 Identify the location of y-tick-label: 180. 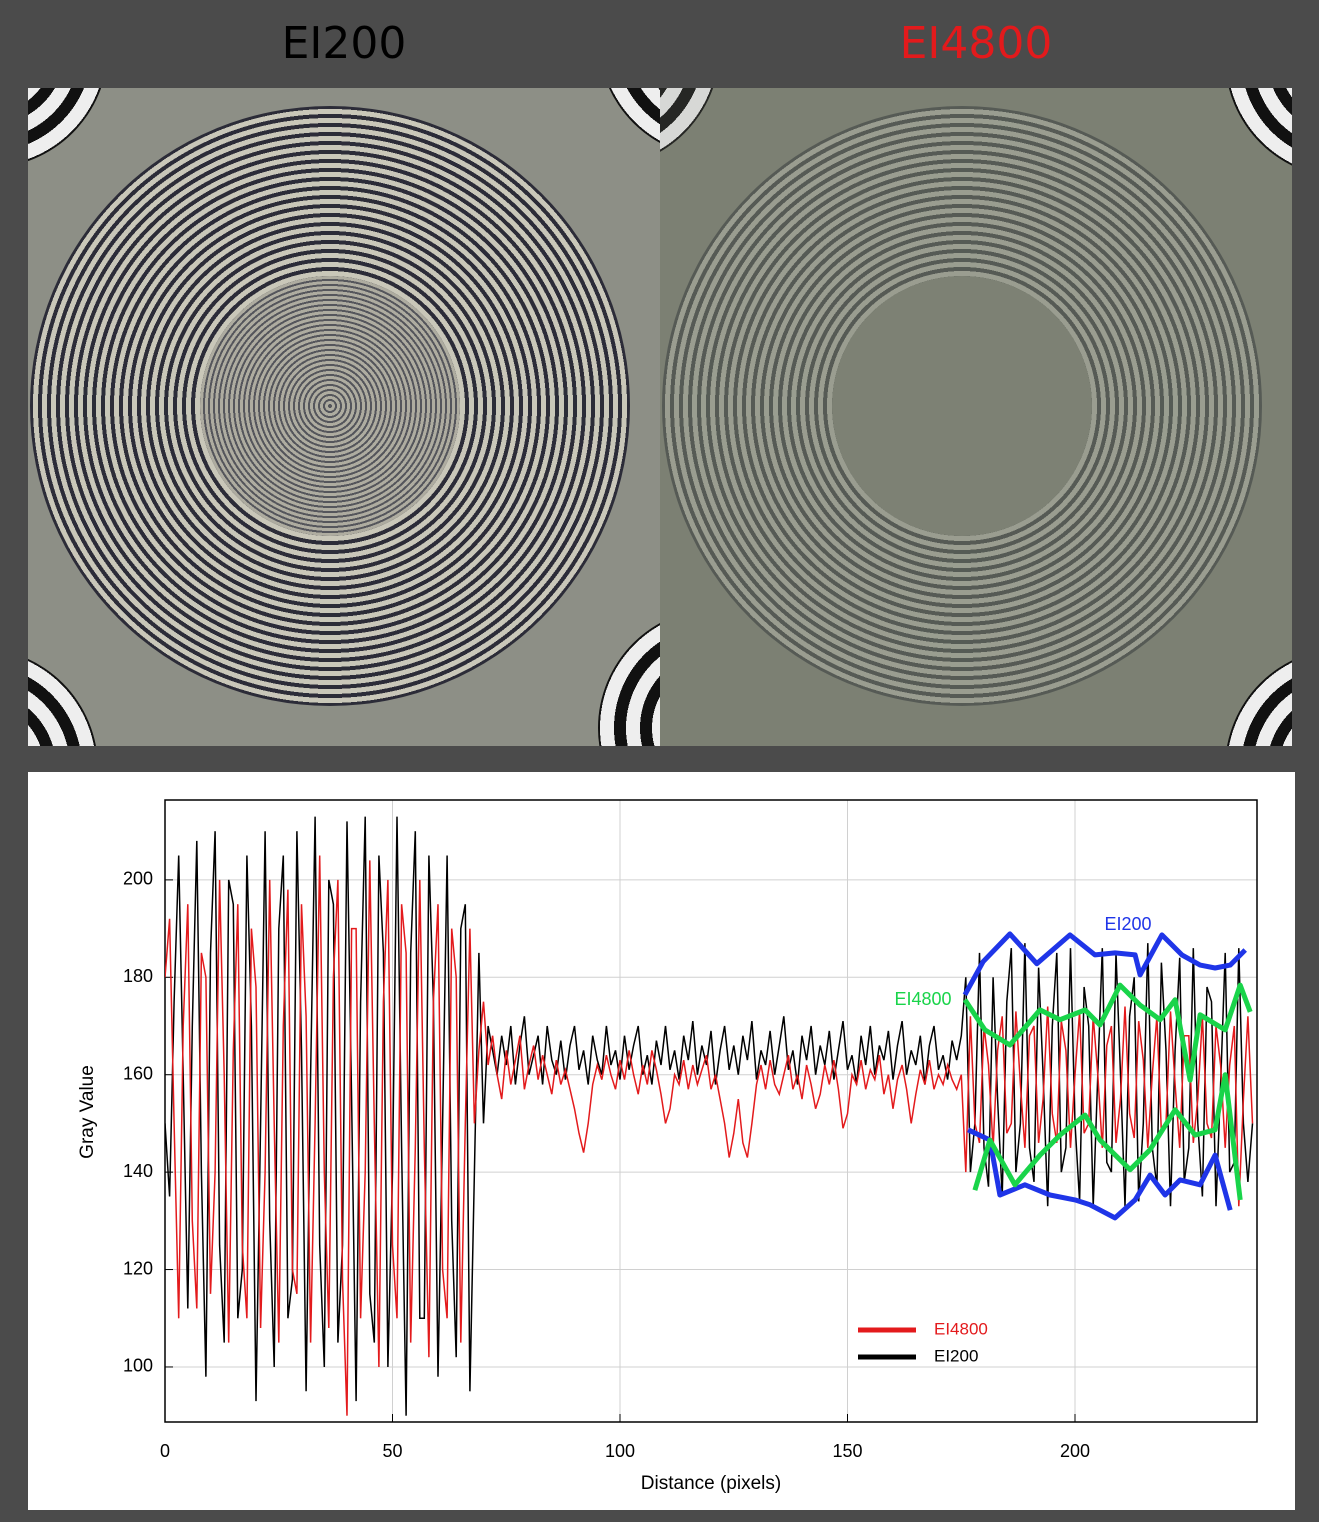
(138, 976).